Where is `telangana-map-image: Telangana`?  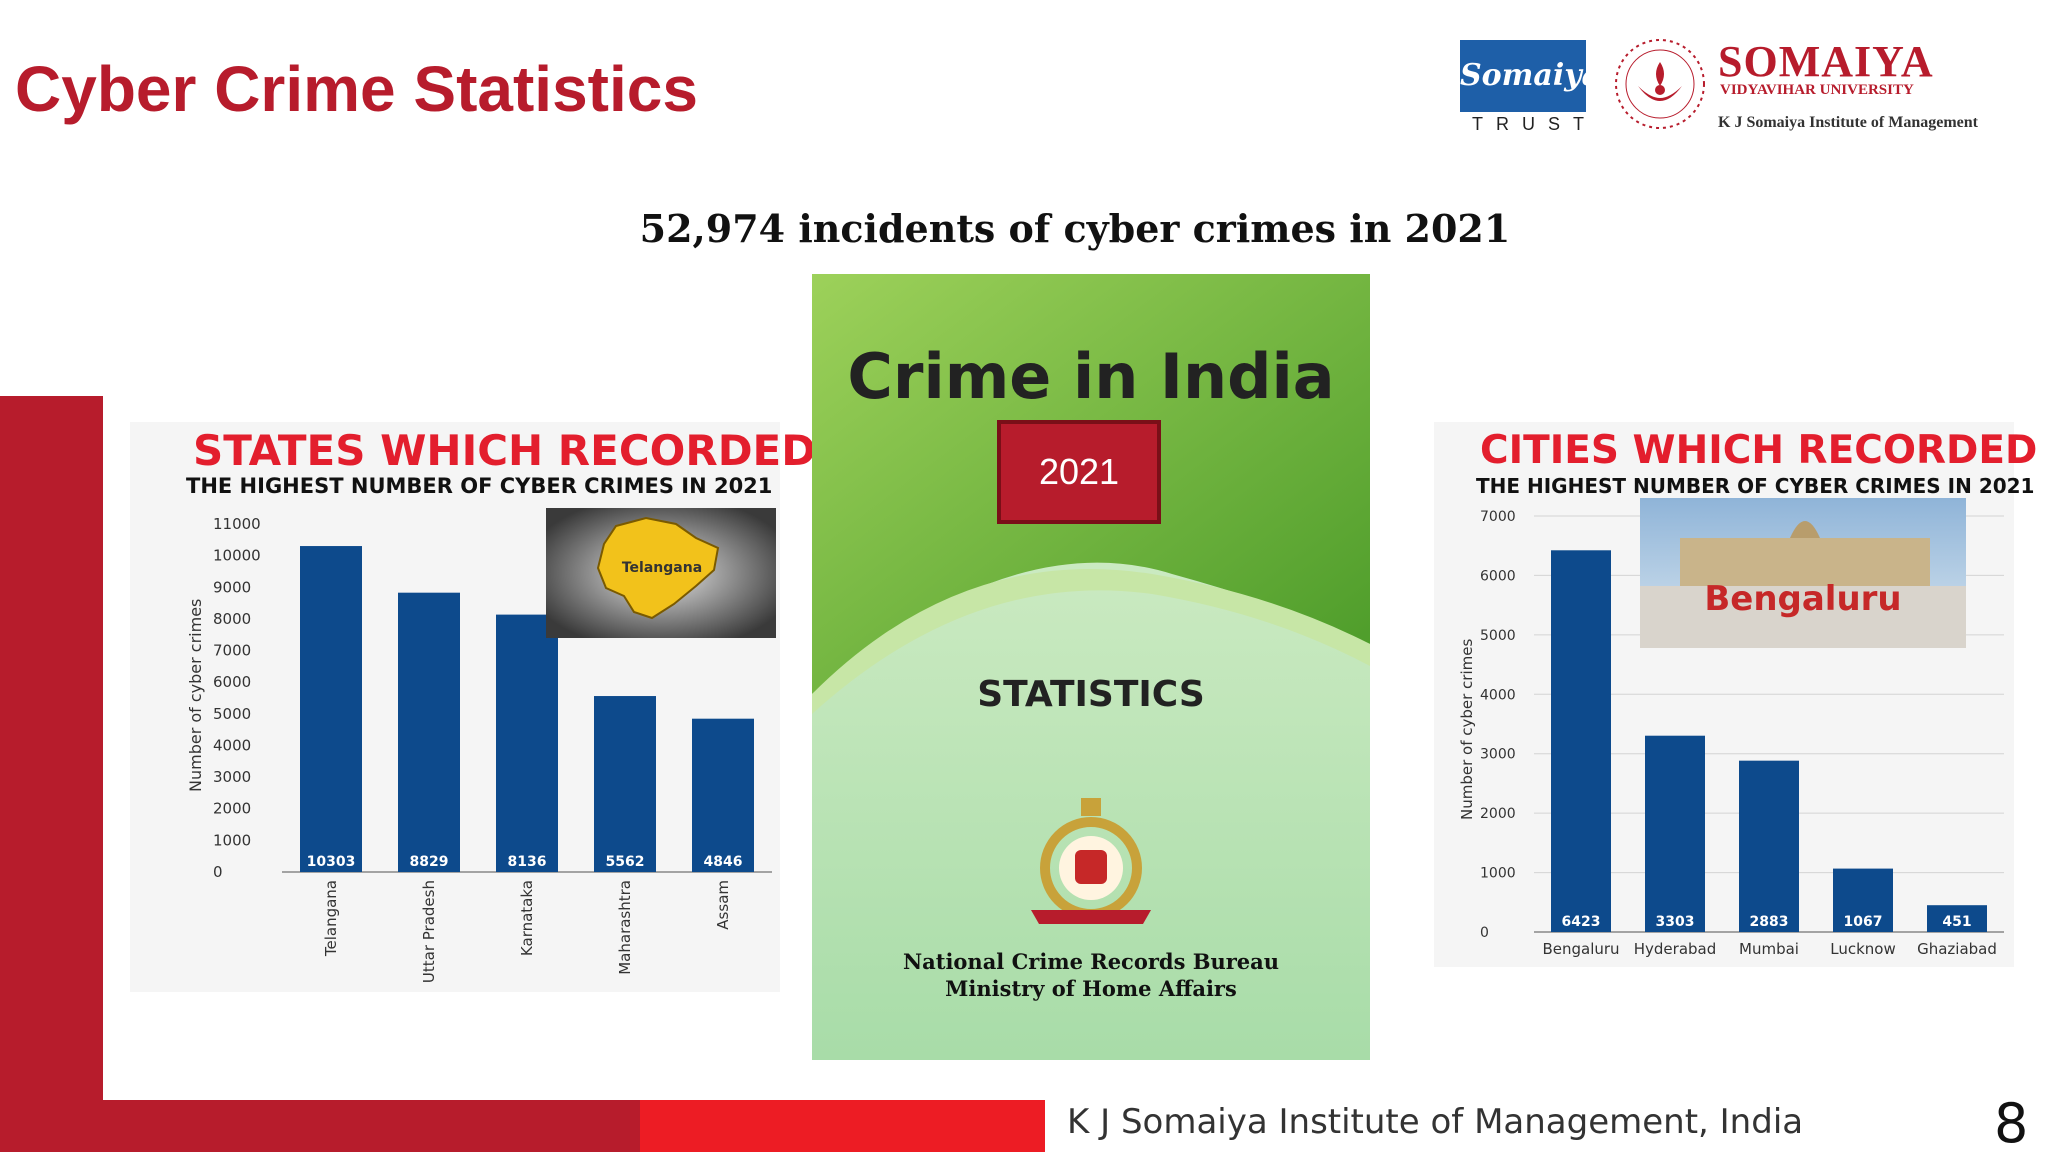
telangana-map-image: Telangana is located at coordinates (661, 573).